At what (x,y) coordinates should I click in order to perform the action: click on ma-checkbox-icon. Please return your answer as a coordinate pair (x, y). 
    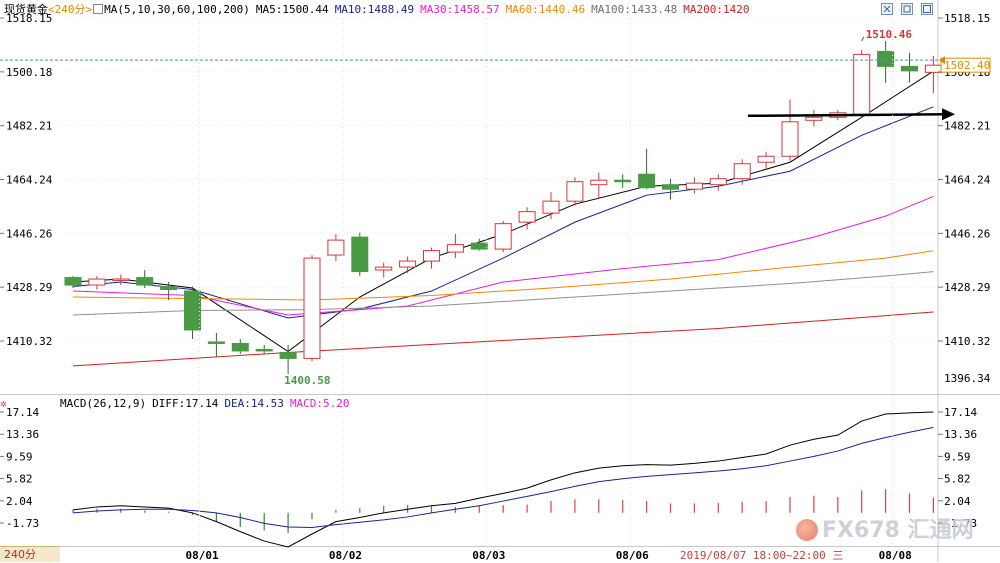
    Looking at the image, I should click on (98, 9).